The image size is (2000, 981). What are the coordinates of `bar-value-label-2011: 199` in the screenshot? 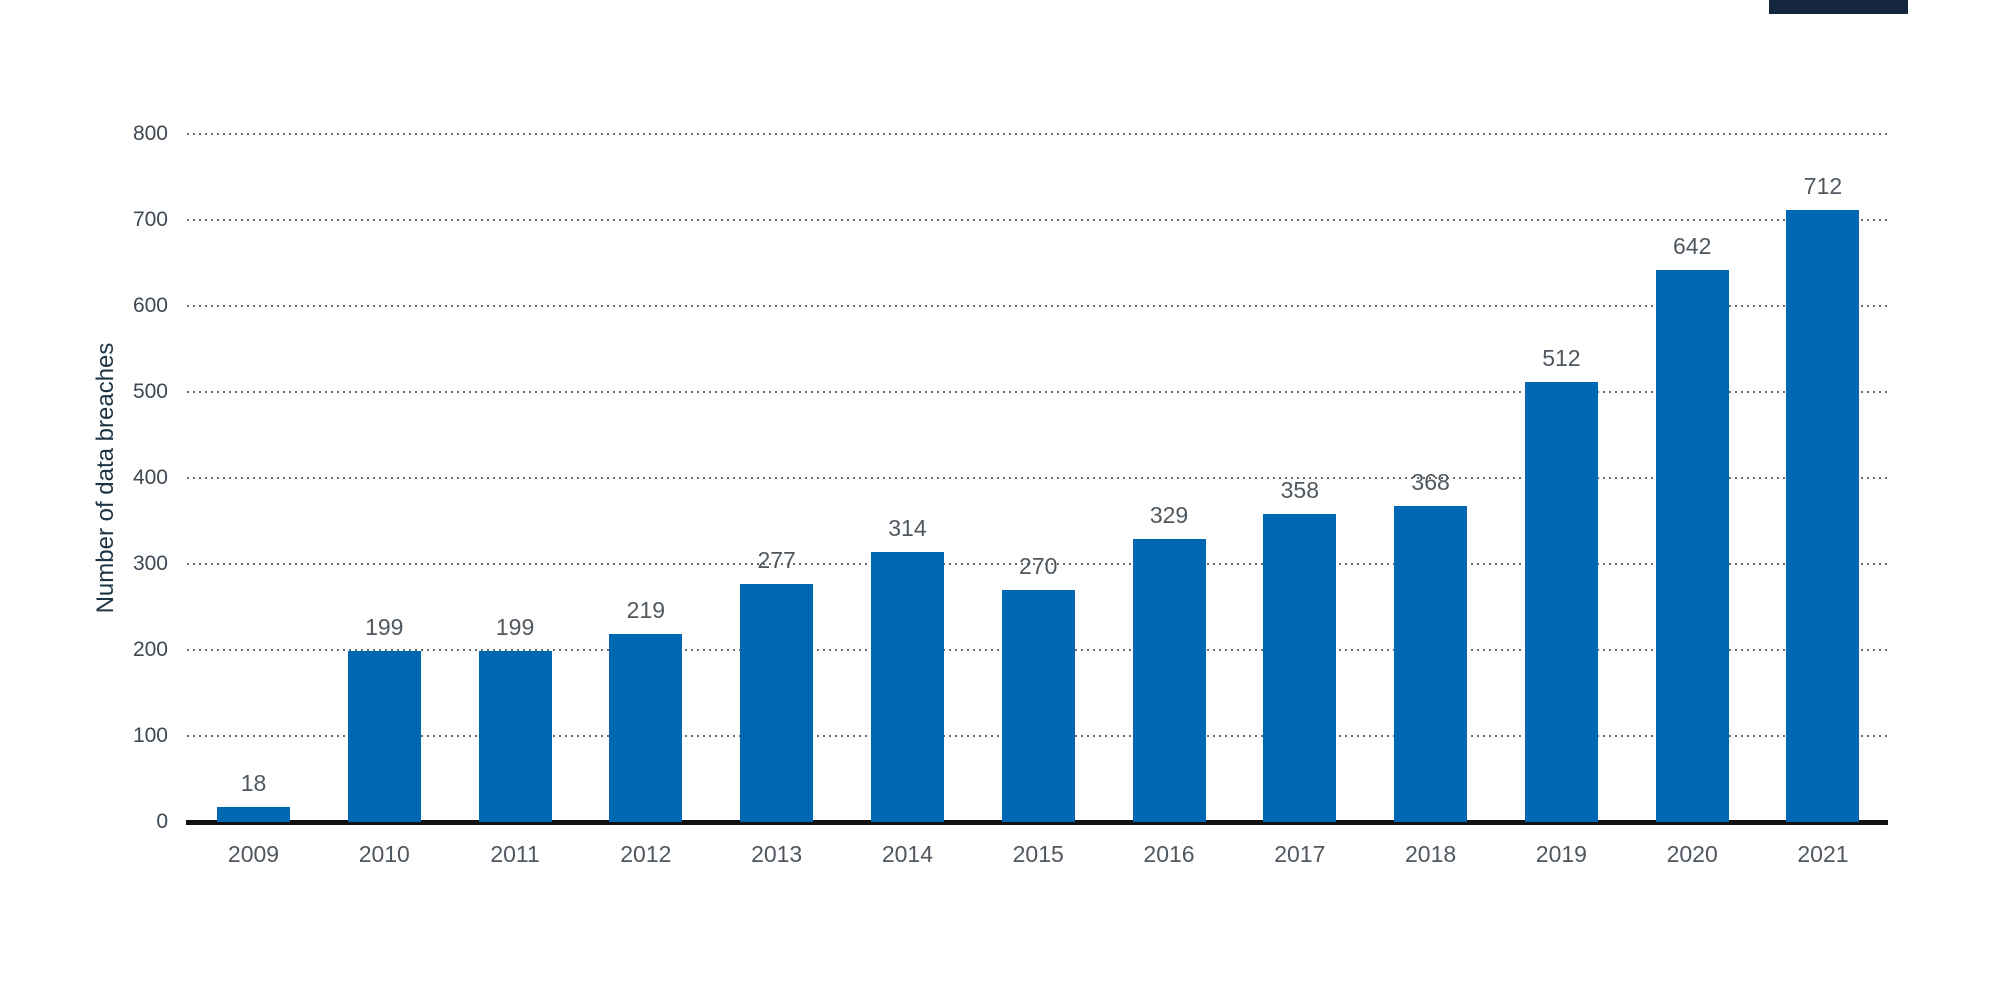 It's located at (515, 626).